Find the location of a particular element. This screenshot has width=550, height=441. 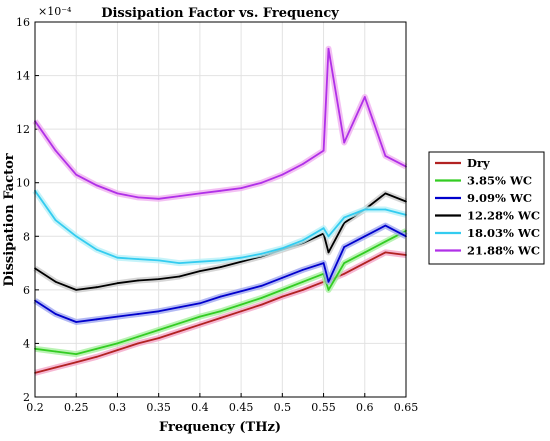

y-tick-label: 12 is located at coordinates (23, 129).